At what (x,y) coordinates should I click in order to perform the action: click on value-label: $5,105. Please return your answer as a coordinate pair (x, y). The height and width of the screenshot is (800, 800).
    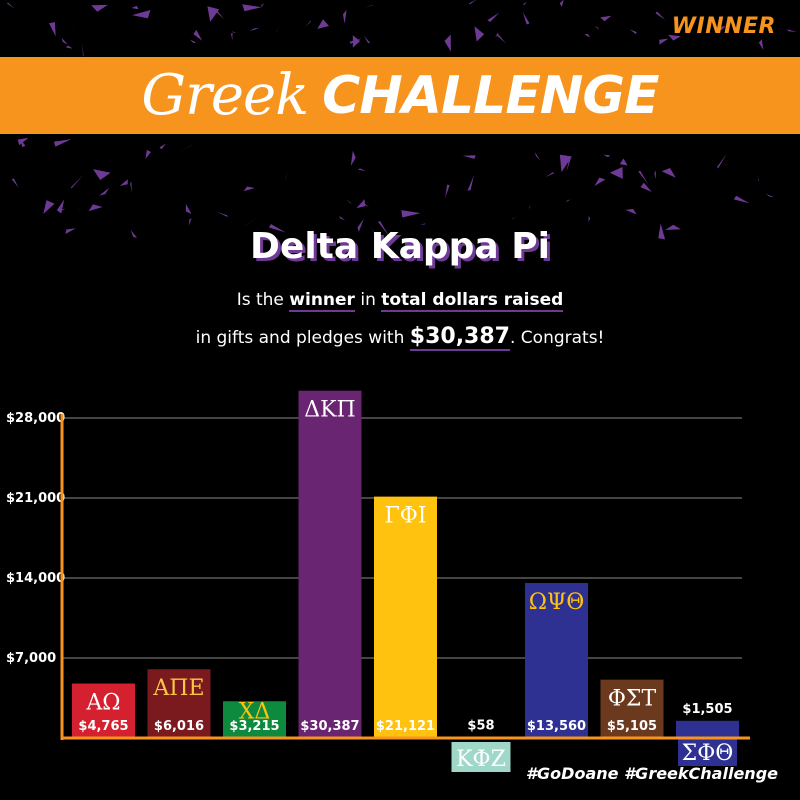
    Looking at the image, I should click on (632, 726).